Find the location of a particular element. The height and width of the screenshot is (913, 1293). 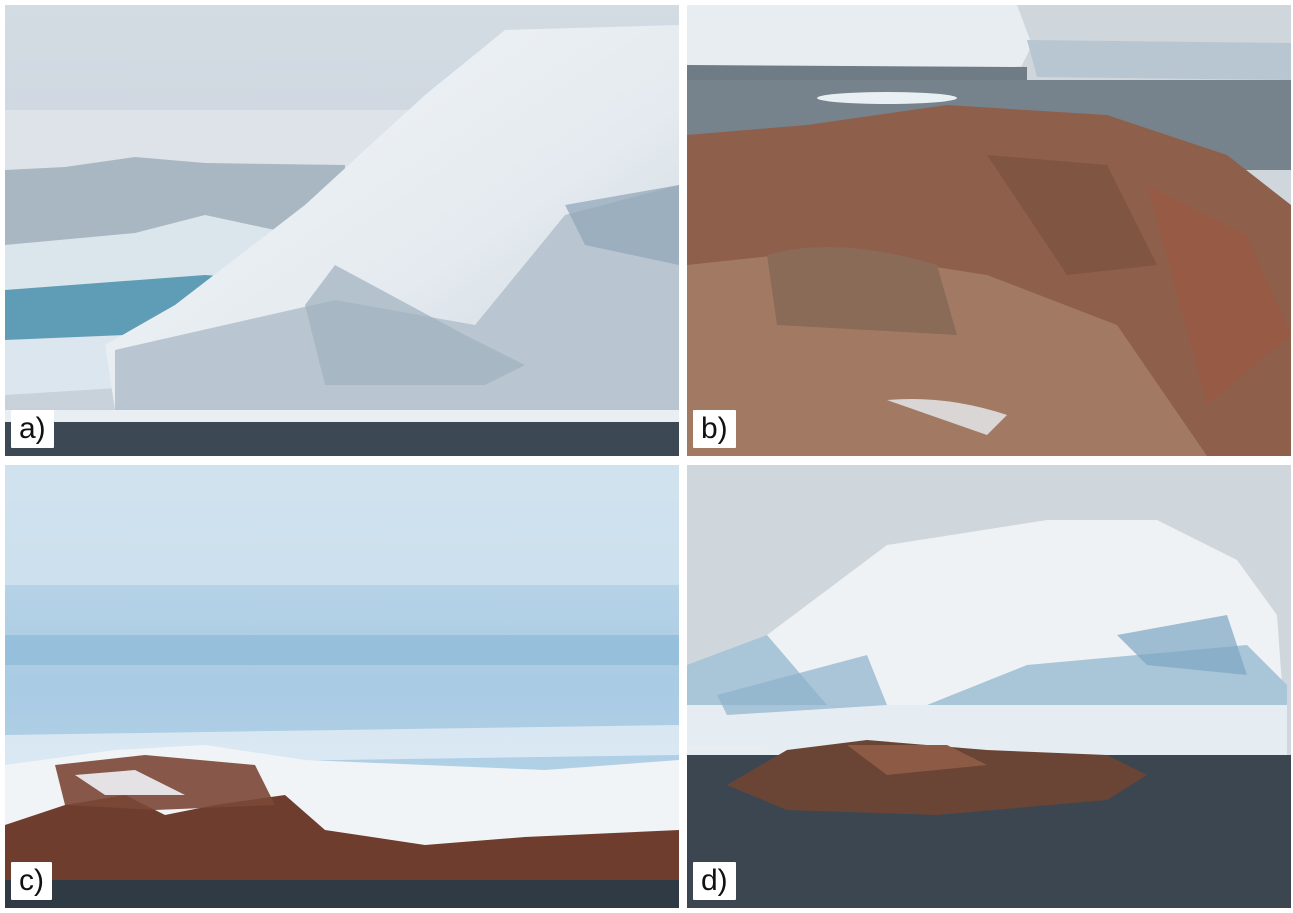

panel-label: c) is located at coordinates (31, 881).